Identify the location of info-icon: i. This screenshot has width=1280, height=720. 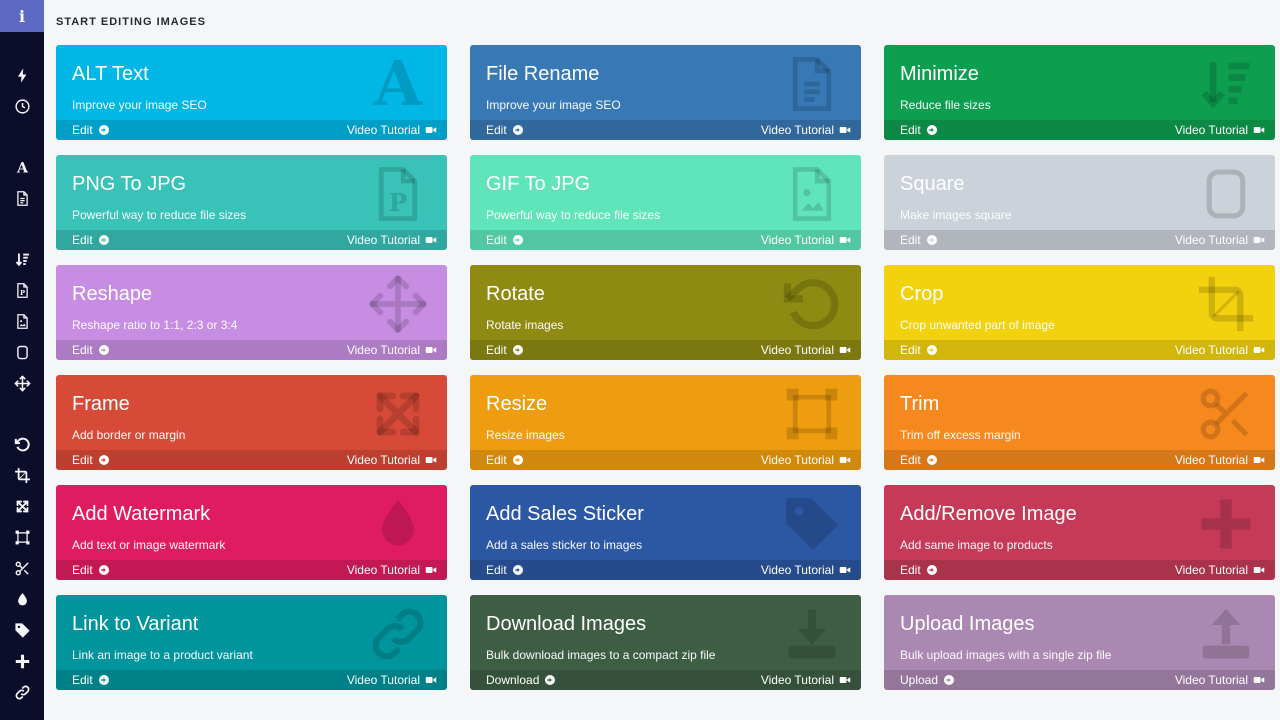
(22, 16).